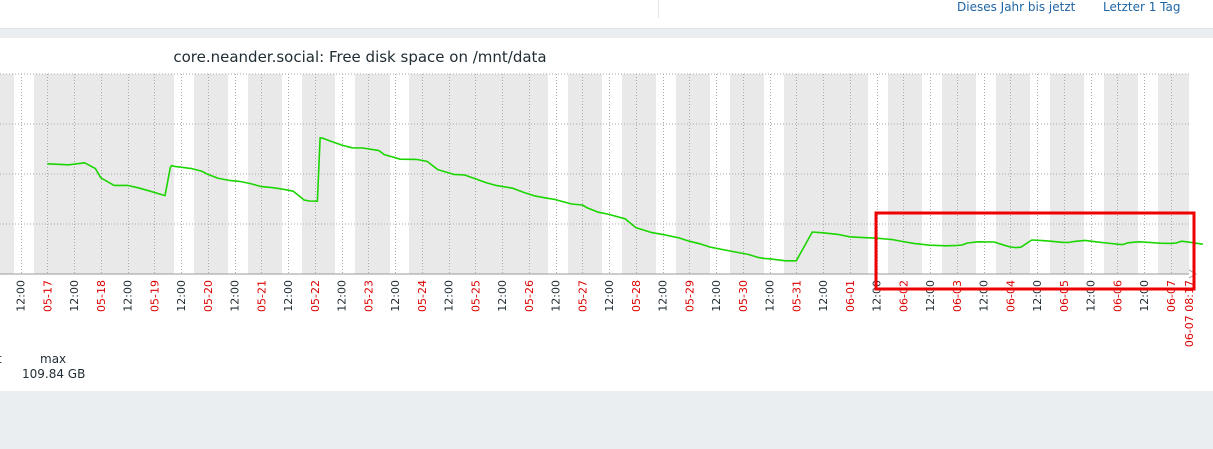 This screenshot has width=1213, height=449. I want to click on x-axis-arrow-icon, so click(1193, 274).